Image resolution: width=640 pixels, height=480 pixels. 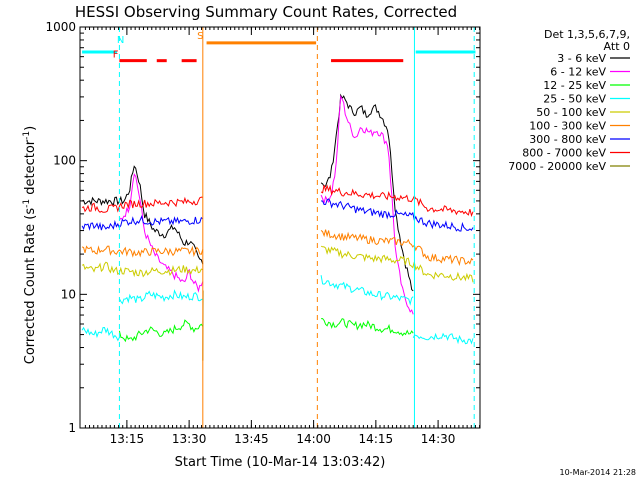 I want to click on legend-header-0: Det 1,3,5,6,7,9,, so click(x=587, y=34).